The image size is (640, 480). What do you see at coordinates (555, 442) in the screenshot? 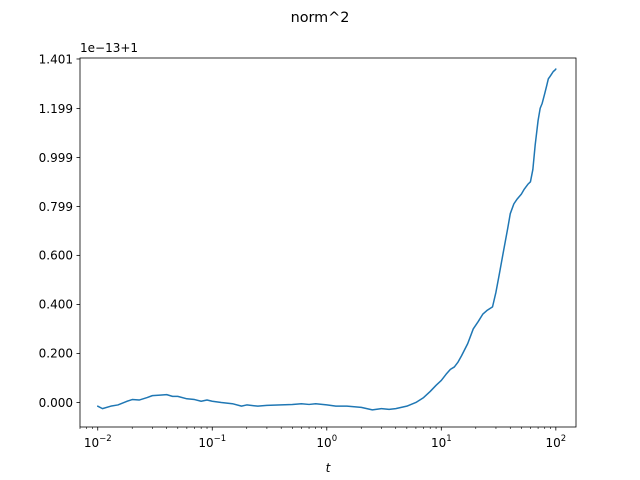
I see `x-tick-label: 10²` at bounding box center [555, 442].